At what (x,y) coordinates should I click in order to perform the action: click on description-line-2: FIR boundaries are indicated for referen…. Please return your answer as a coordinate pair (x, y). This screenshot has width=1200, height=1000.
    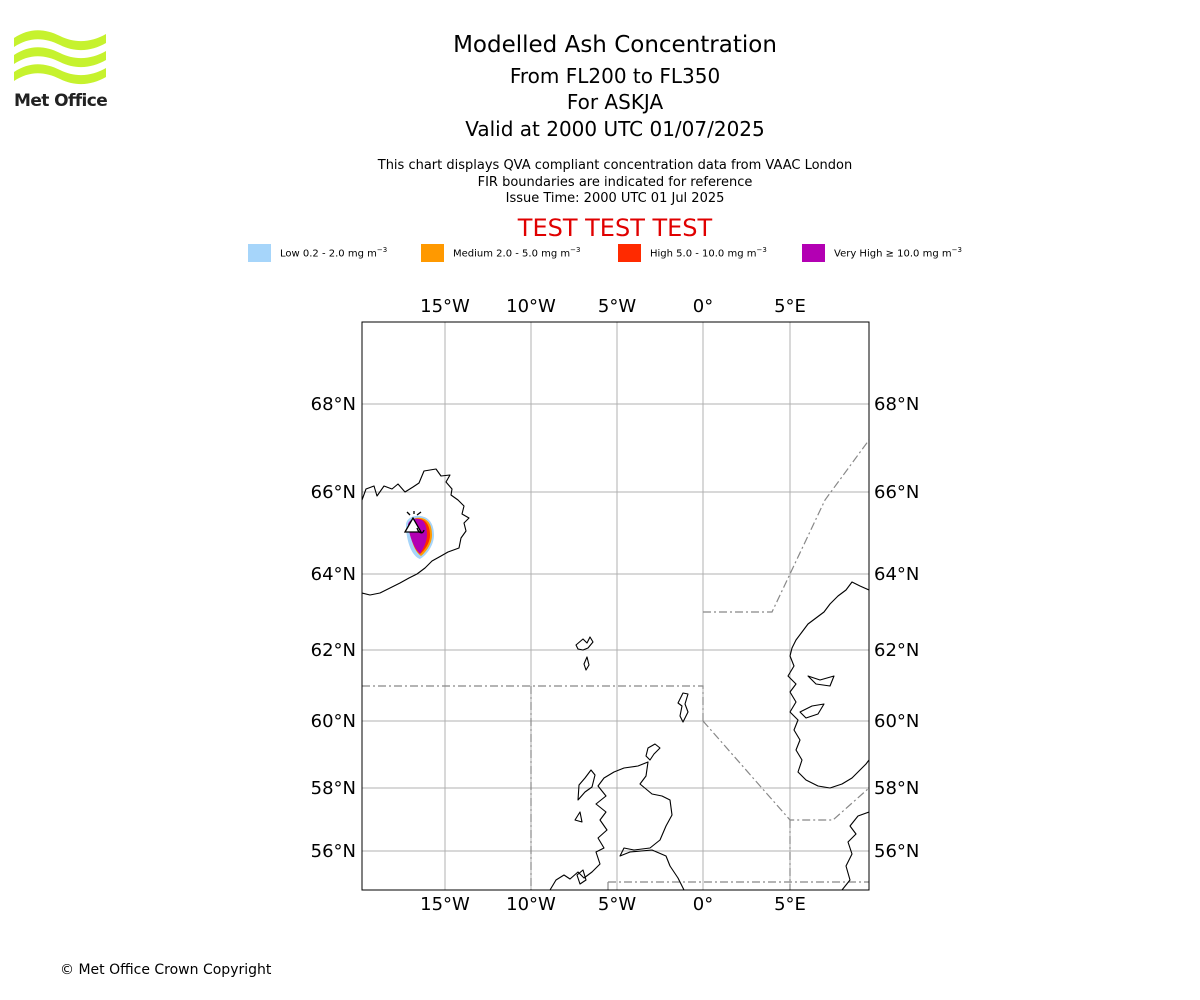
    Looking at the image, I should click on (615, 182).